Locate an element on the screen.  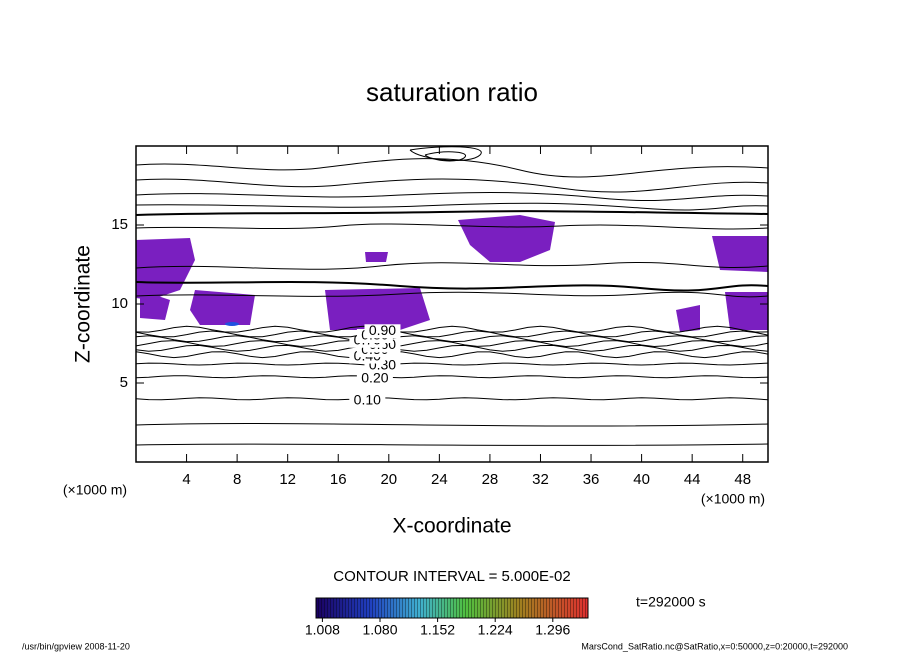
contour-label: 0.10 is located at coordinates (367, 400).